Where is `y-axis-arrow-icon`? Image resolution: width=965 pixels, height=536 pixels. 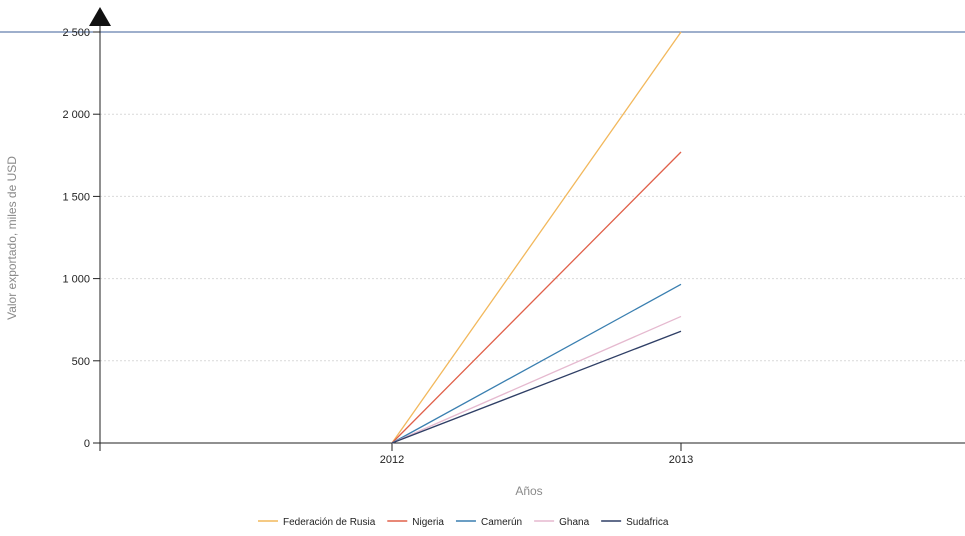
y-axis-arrow-icon is located at coordinates (100, 16).